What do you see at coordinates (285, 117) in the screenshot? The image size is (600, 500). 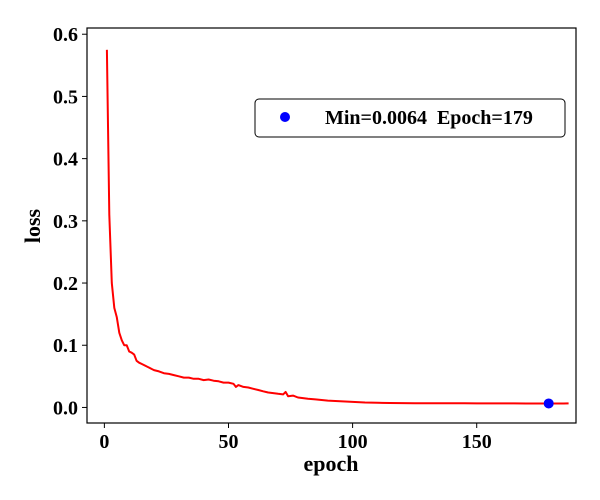 I see `legend-marker` at bounding box center [285, 117].